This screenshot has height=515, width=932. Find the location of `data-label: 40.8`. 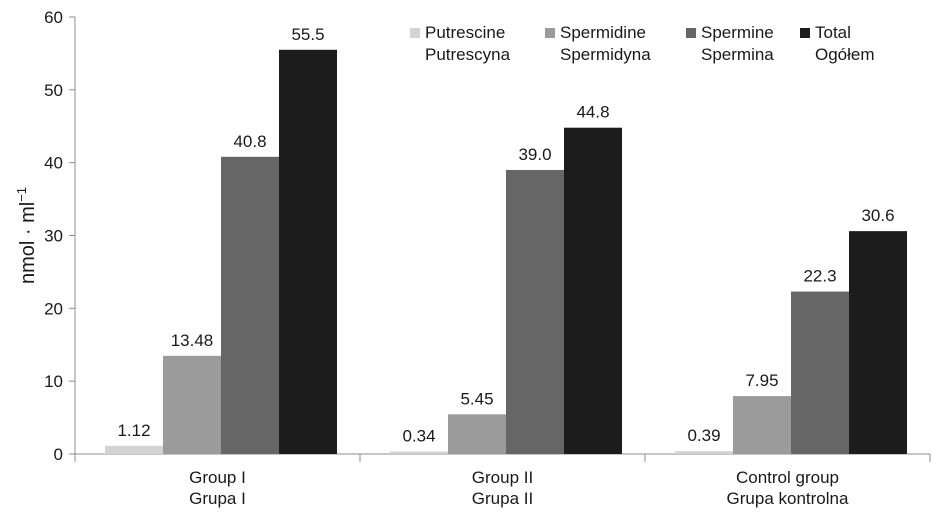

data-label: 40.8 is located at coordinates (249, 141).